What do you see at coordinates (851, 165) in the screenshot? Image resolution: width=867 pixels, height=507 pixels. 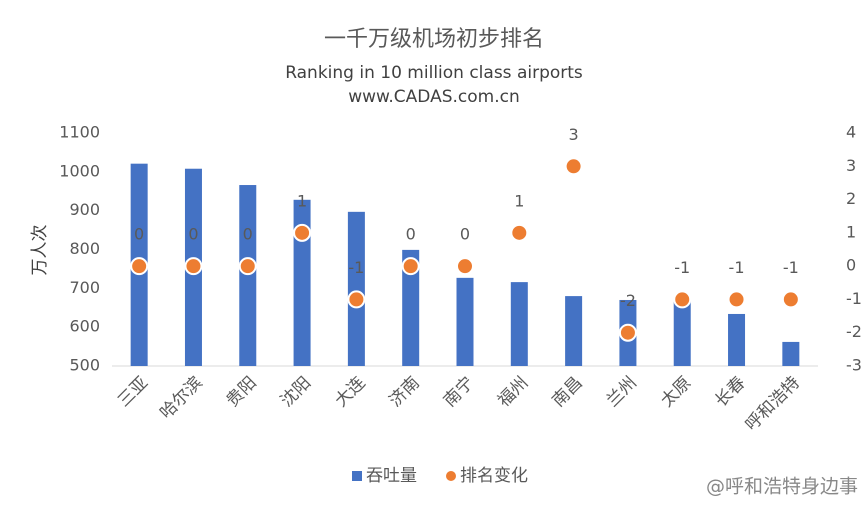 I see `y2-tick-label: 3` at bounding box center [851, 165].